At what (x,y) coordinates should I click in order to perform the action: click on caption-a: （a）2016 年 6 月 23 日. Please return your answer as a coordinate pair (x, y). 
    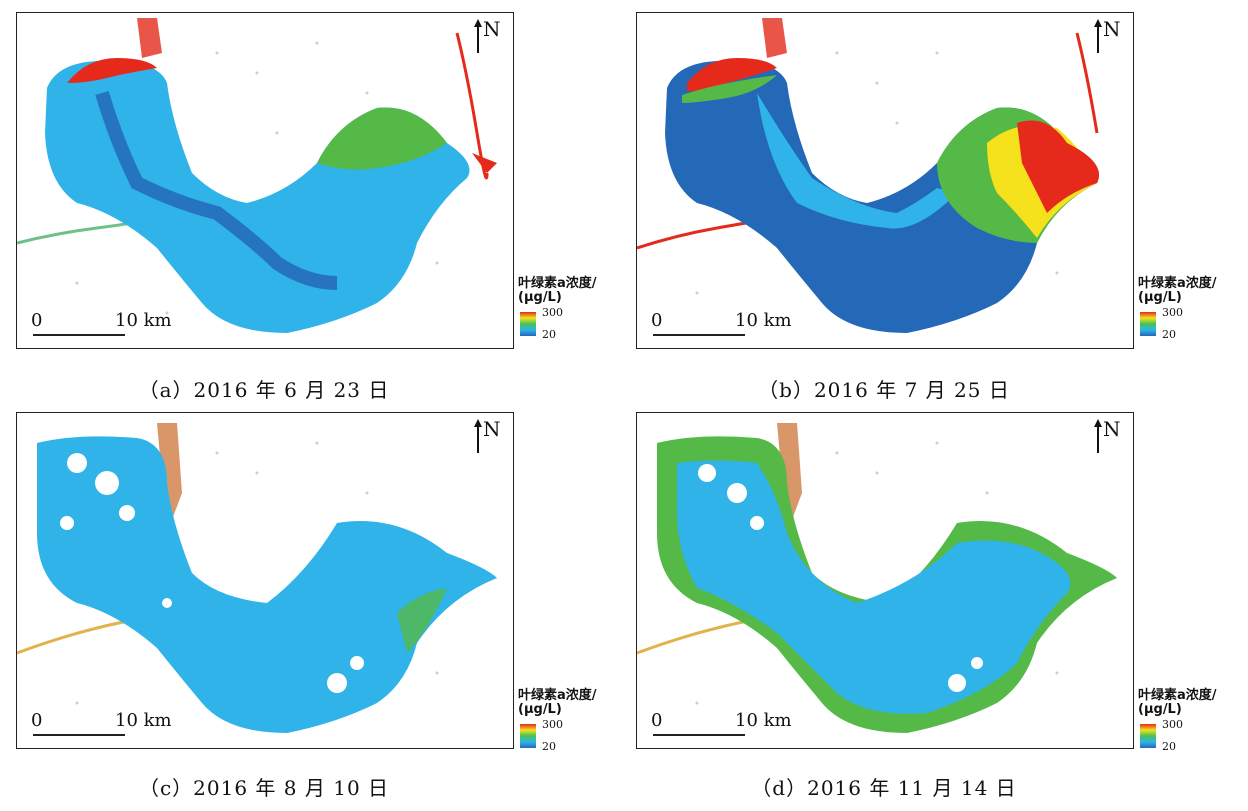
    Looking at the image, I should click on (264, 390).